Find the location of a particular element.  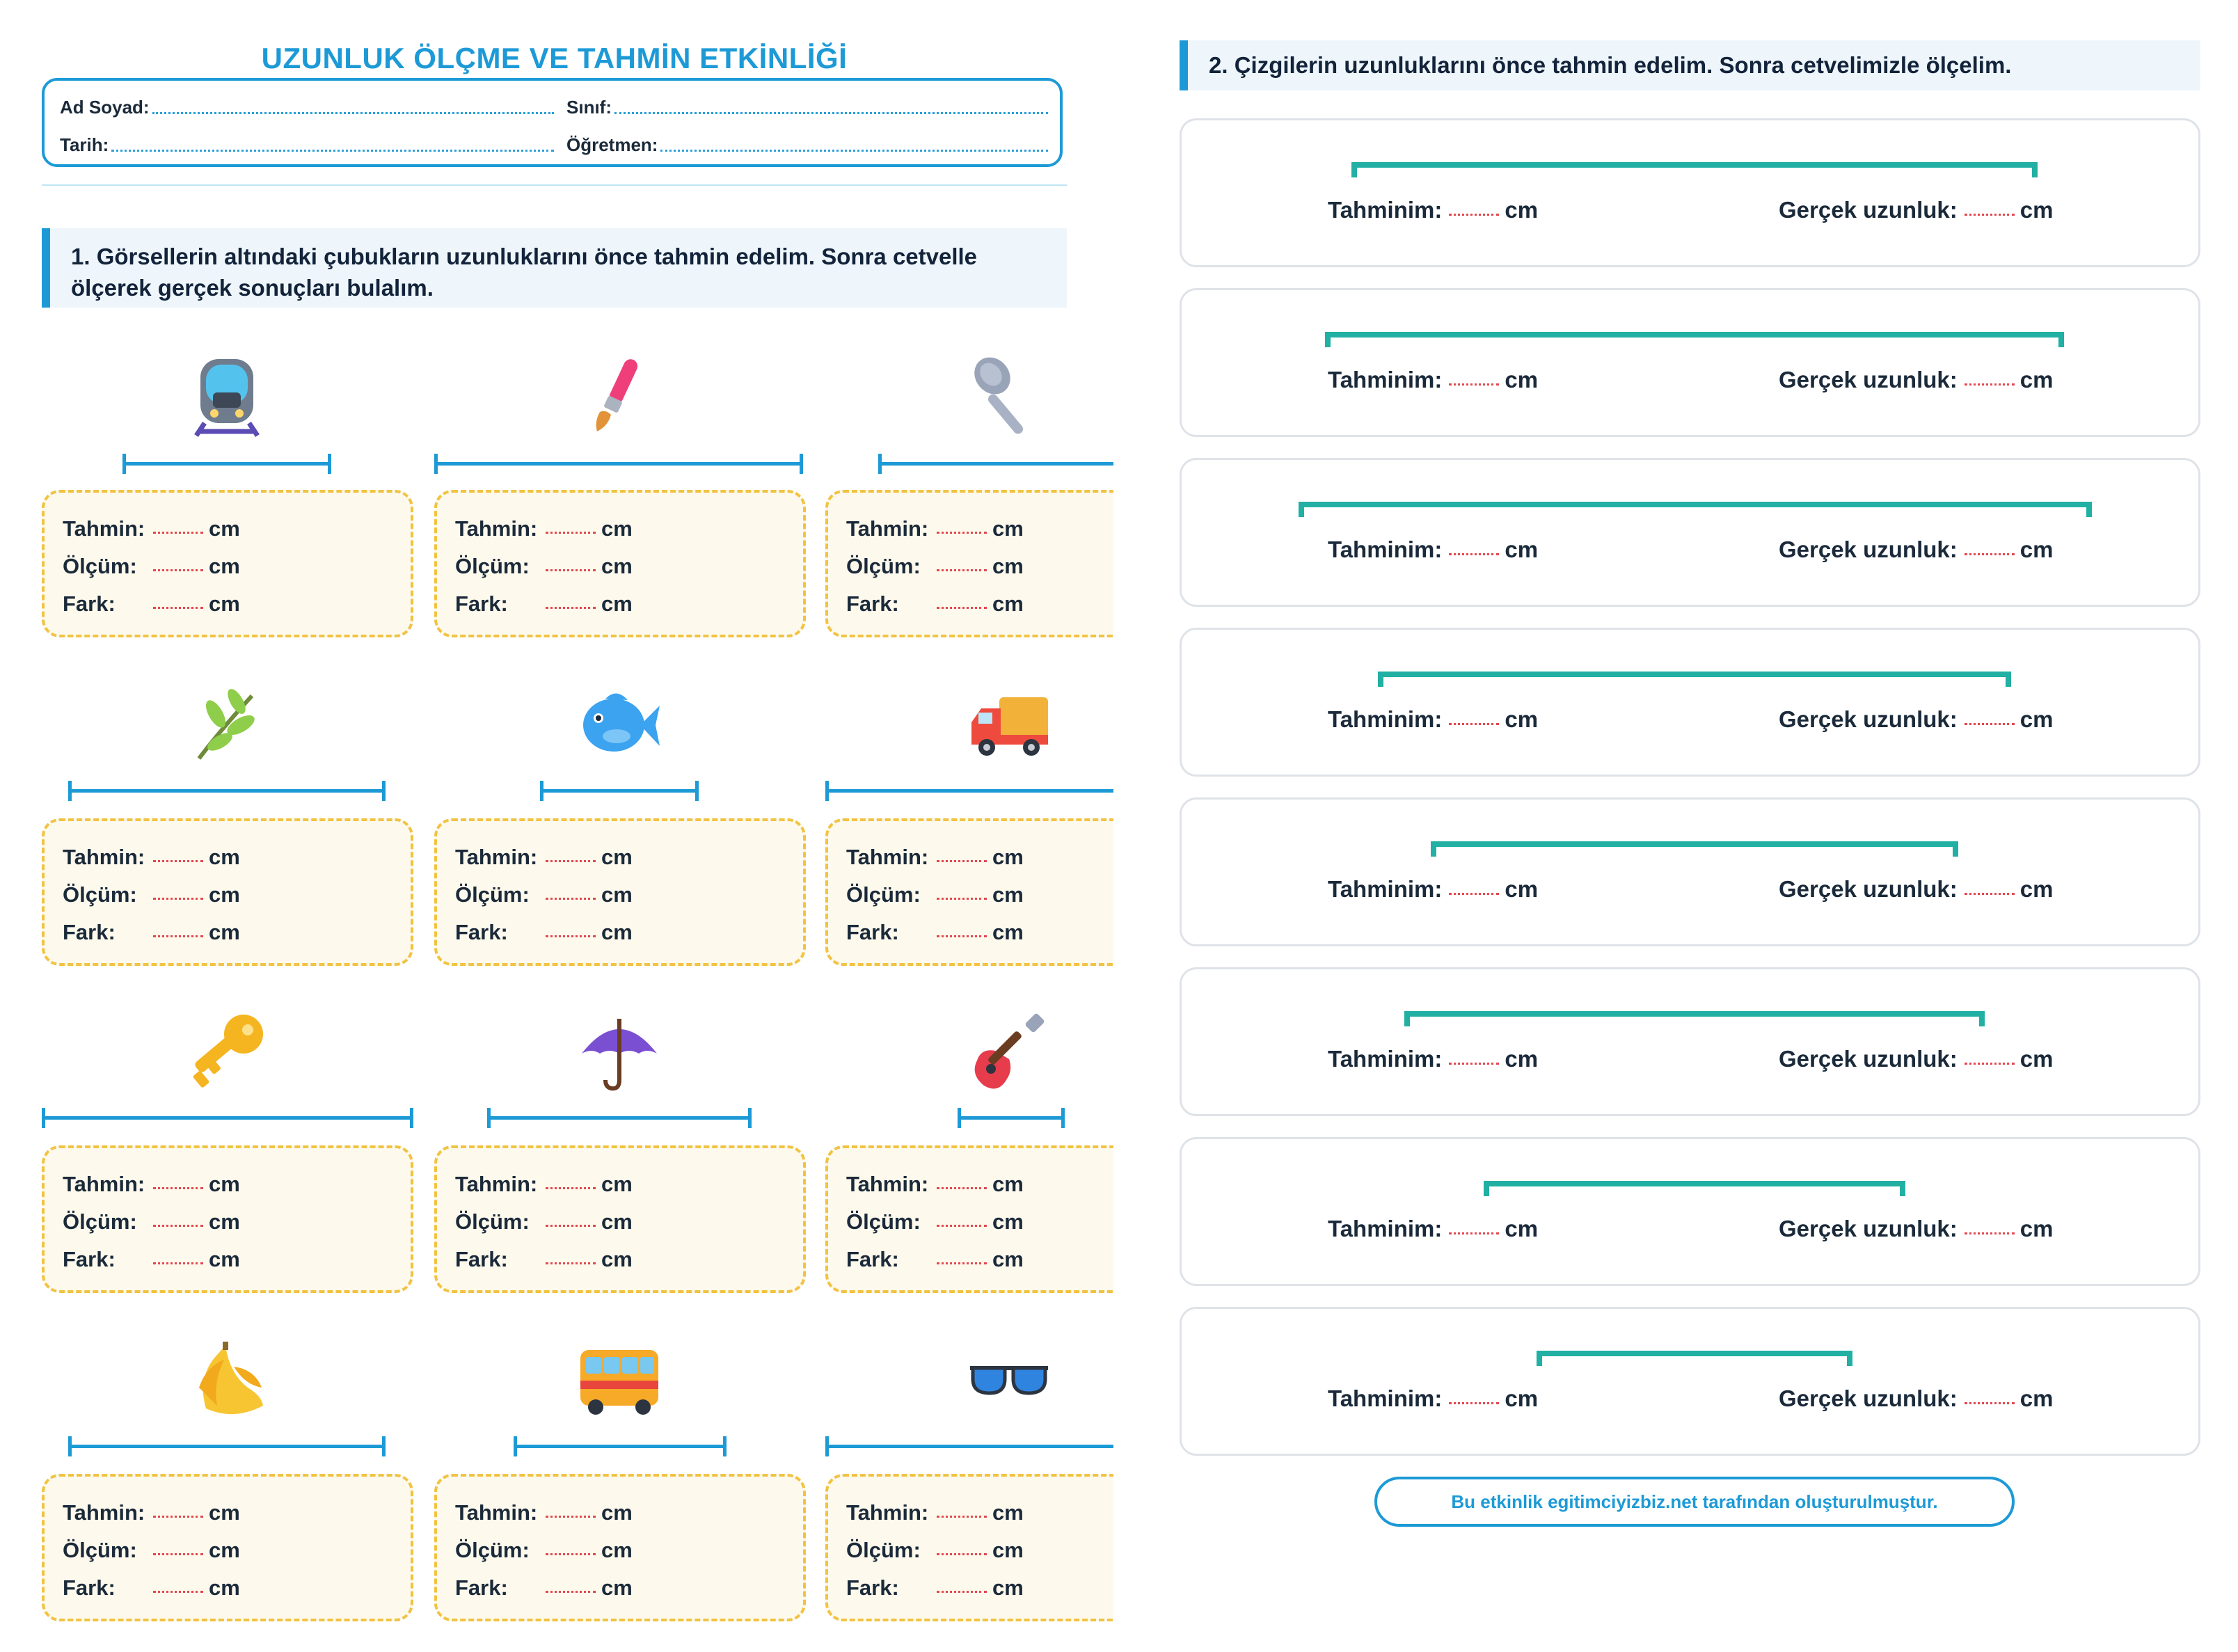

class-field: Sınıf: is located at coordinates (807, 104).